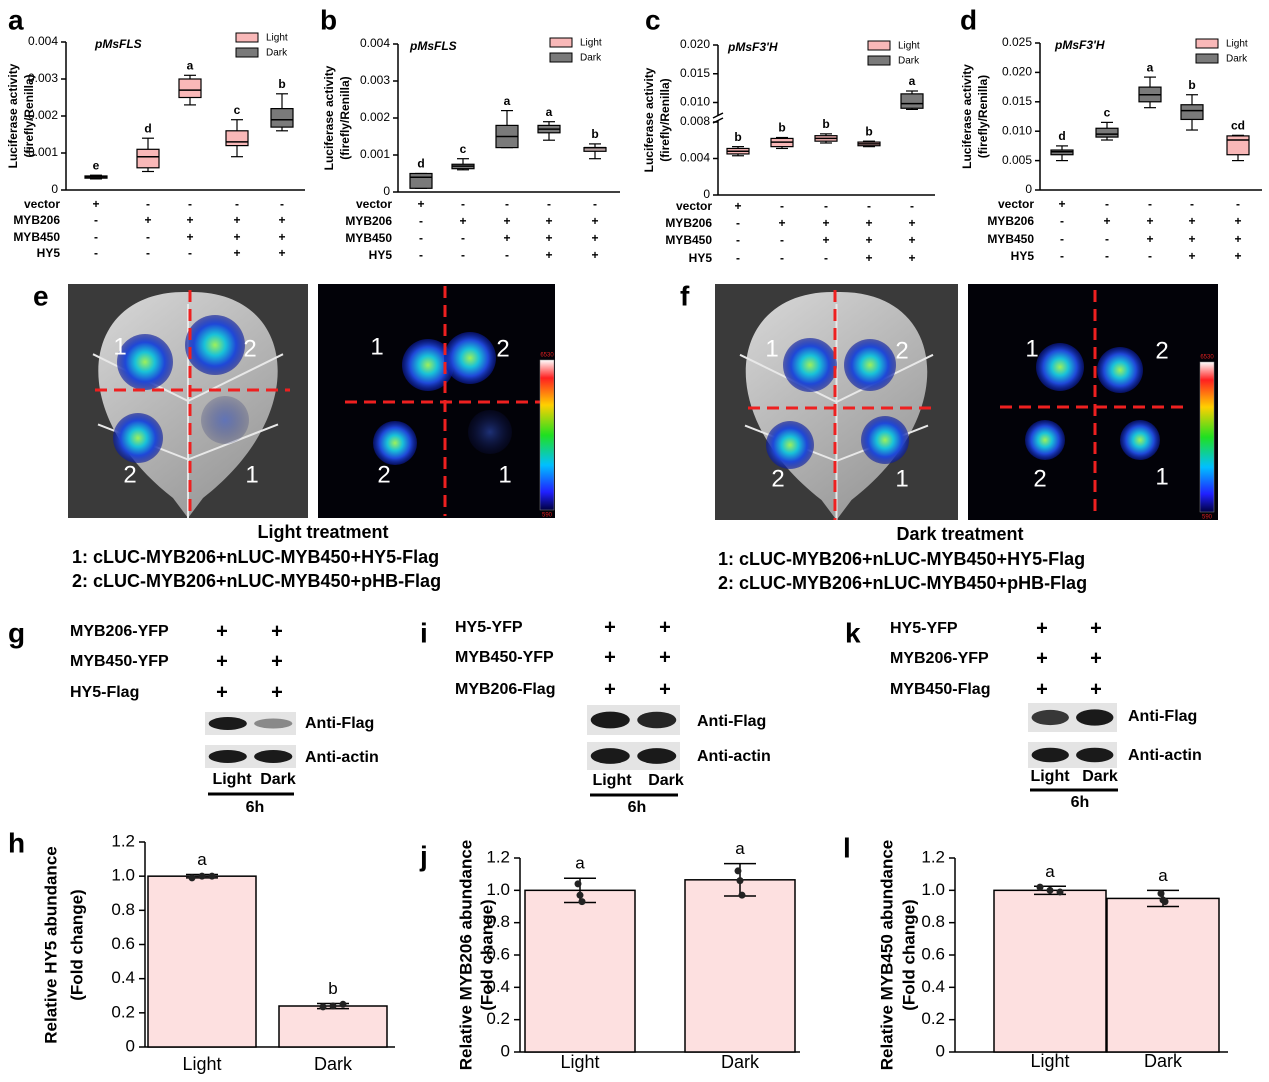  What do you see at coordinates (968, 19) in the screenshot?
I see `panel-letter: d` at bounding box center [968, 19].